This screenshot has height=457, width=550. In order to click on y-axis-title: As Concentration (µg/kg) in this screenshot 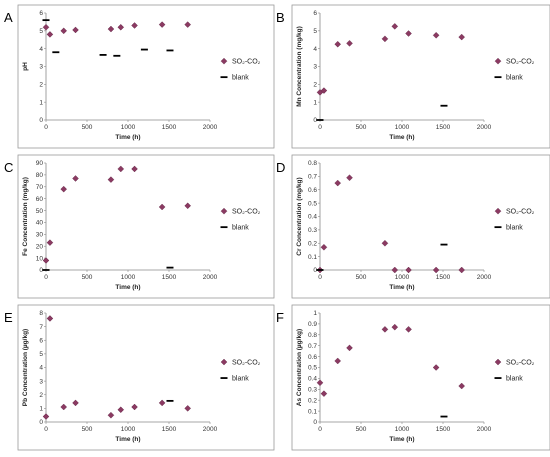, I will do `click(299, 367)`.